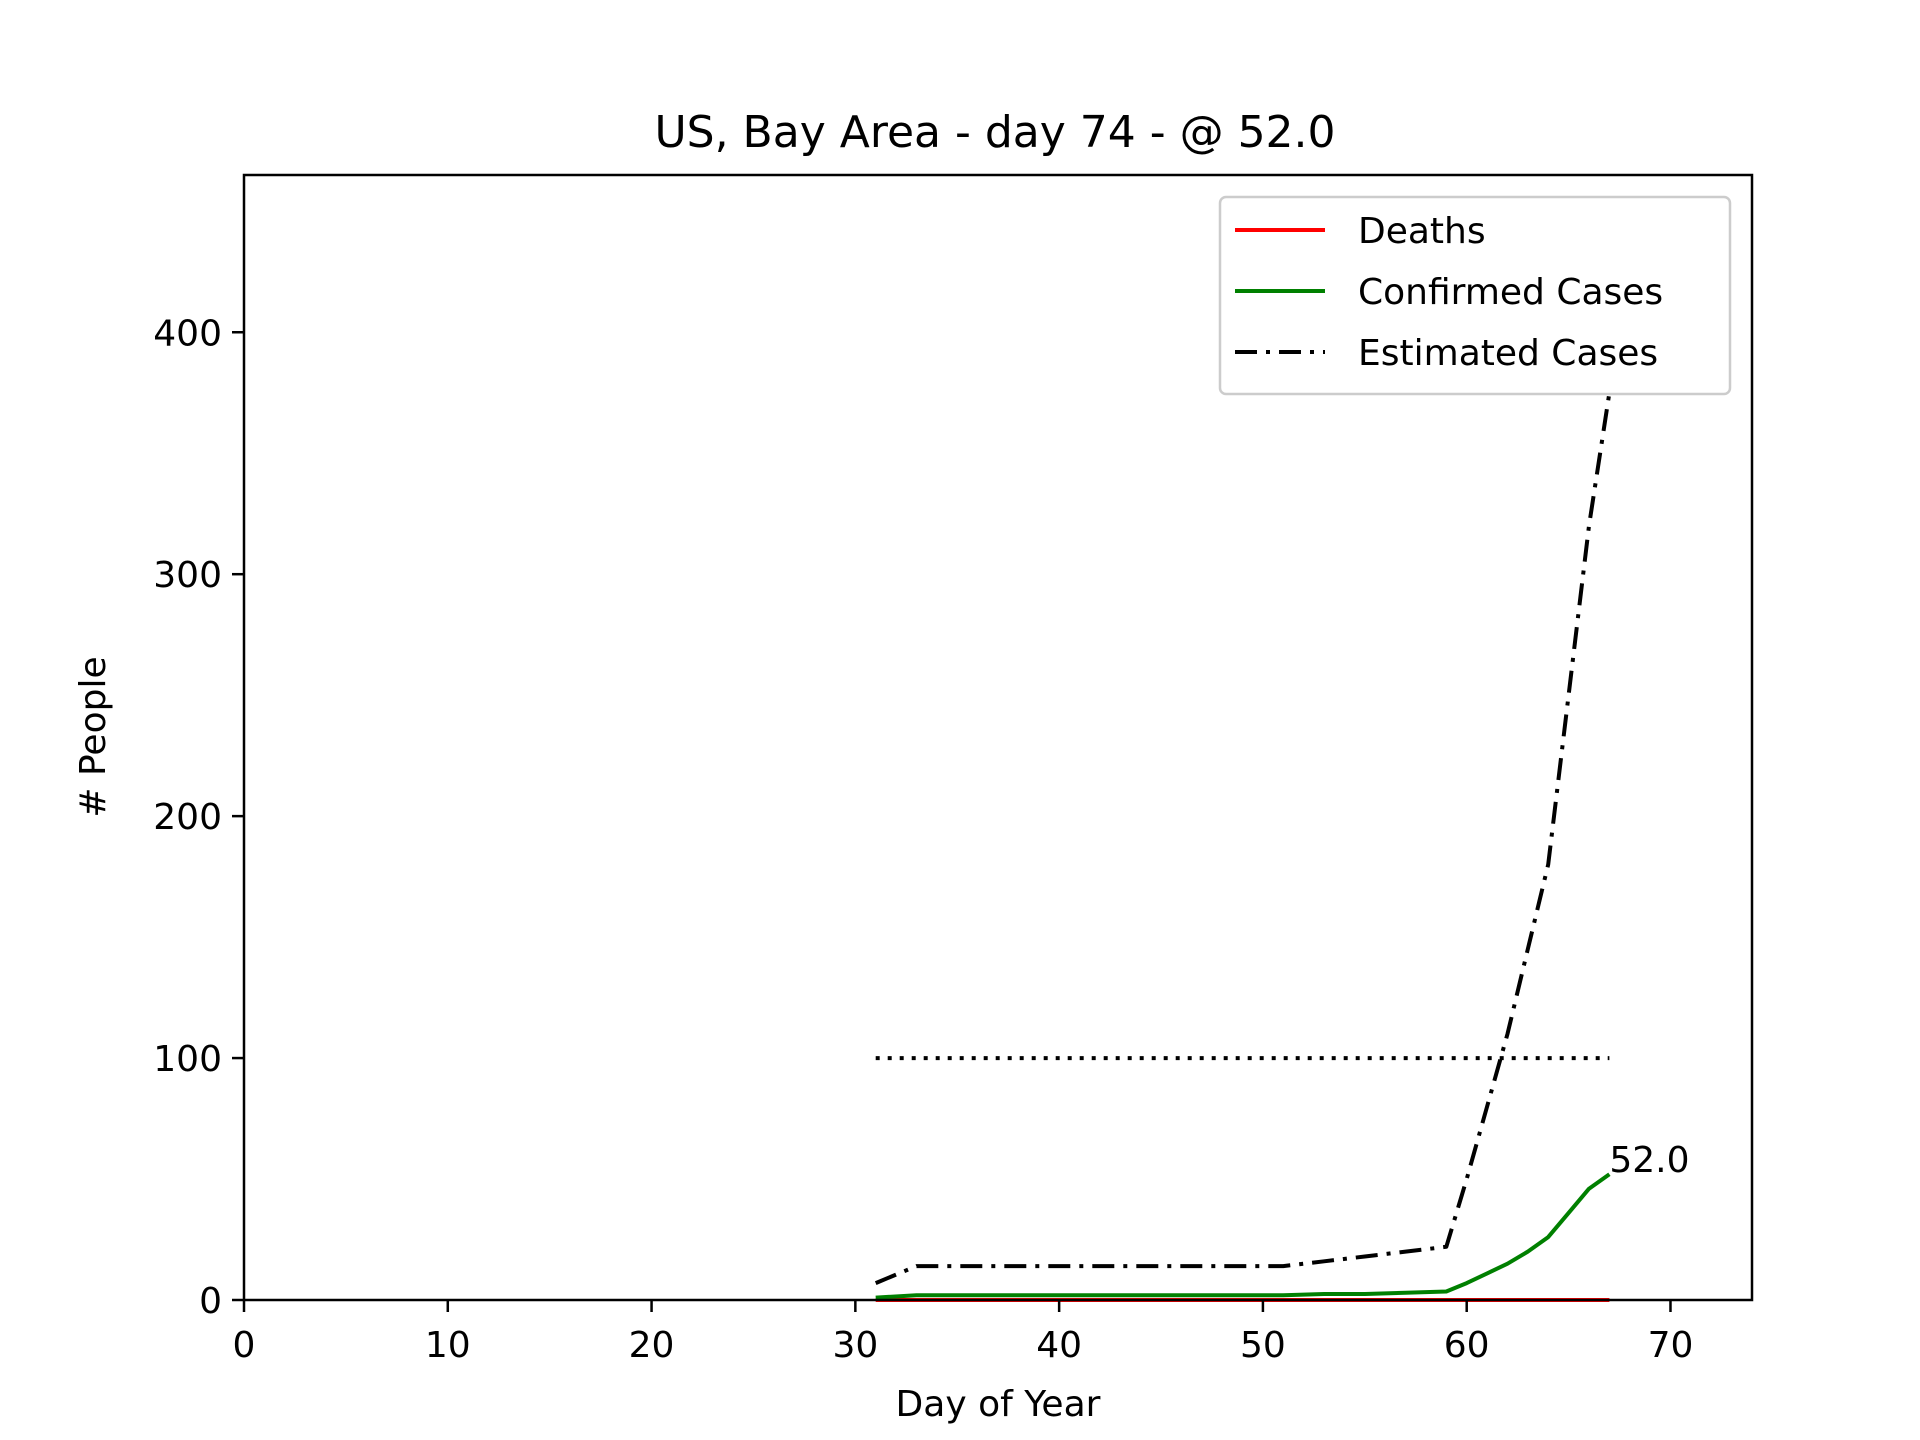 This screenshot has height=1440, width=1920. I want to click on series-line-confirmed-cases, so click(1243, 1236).